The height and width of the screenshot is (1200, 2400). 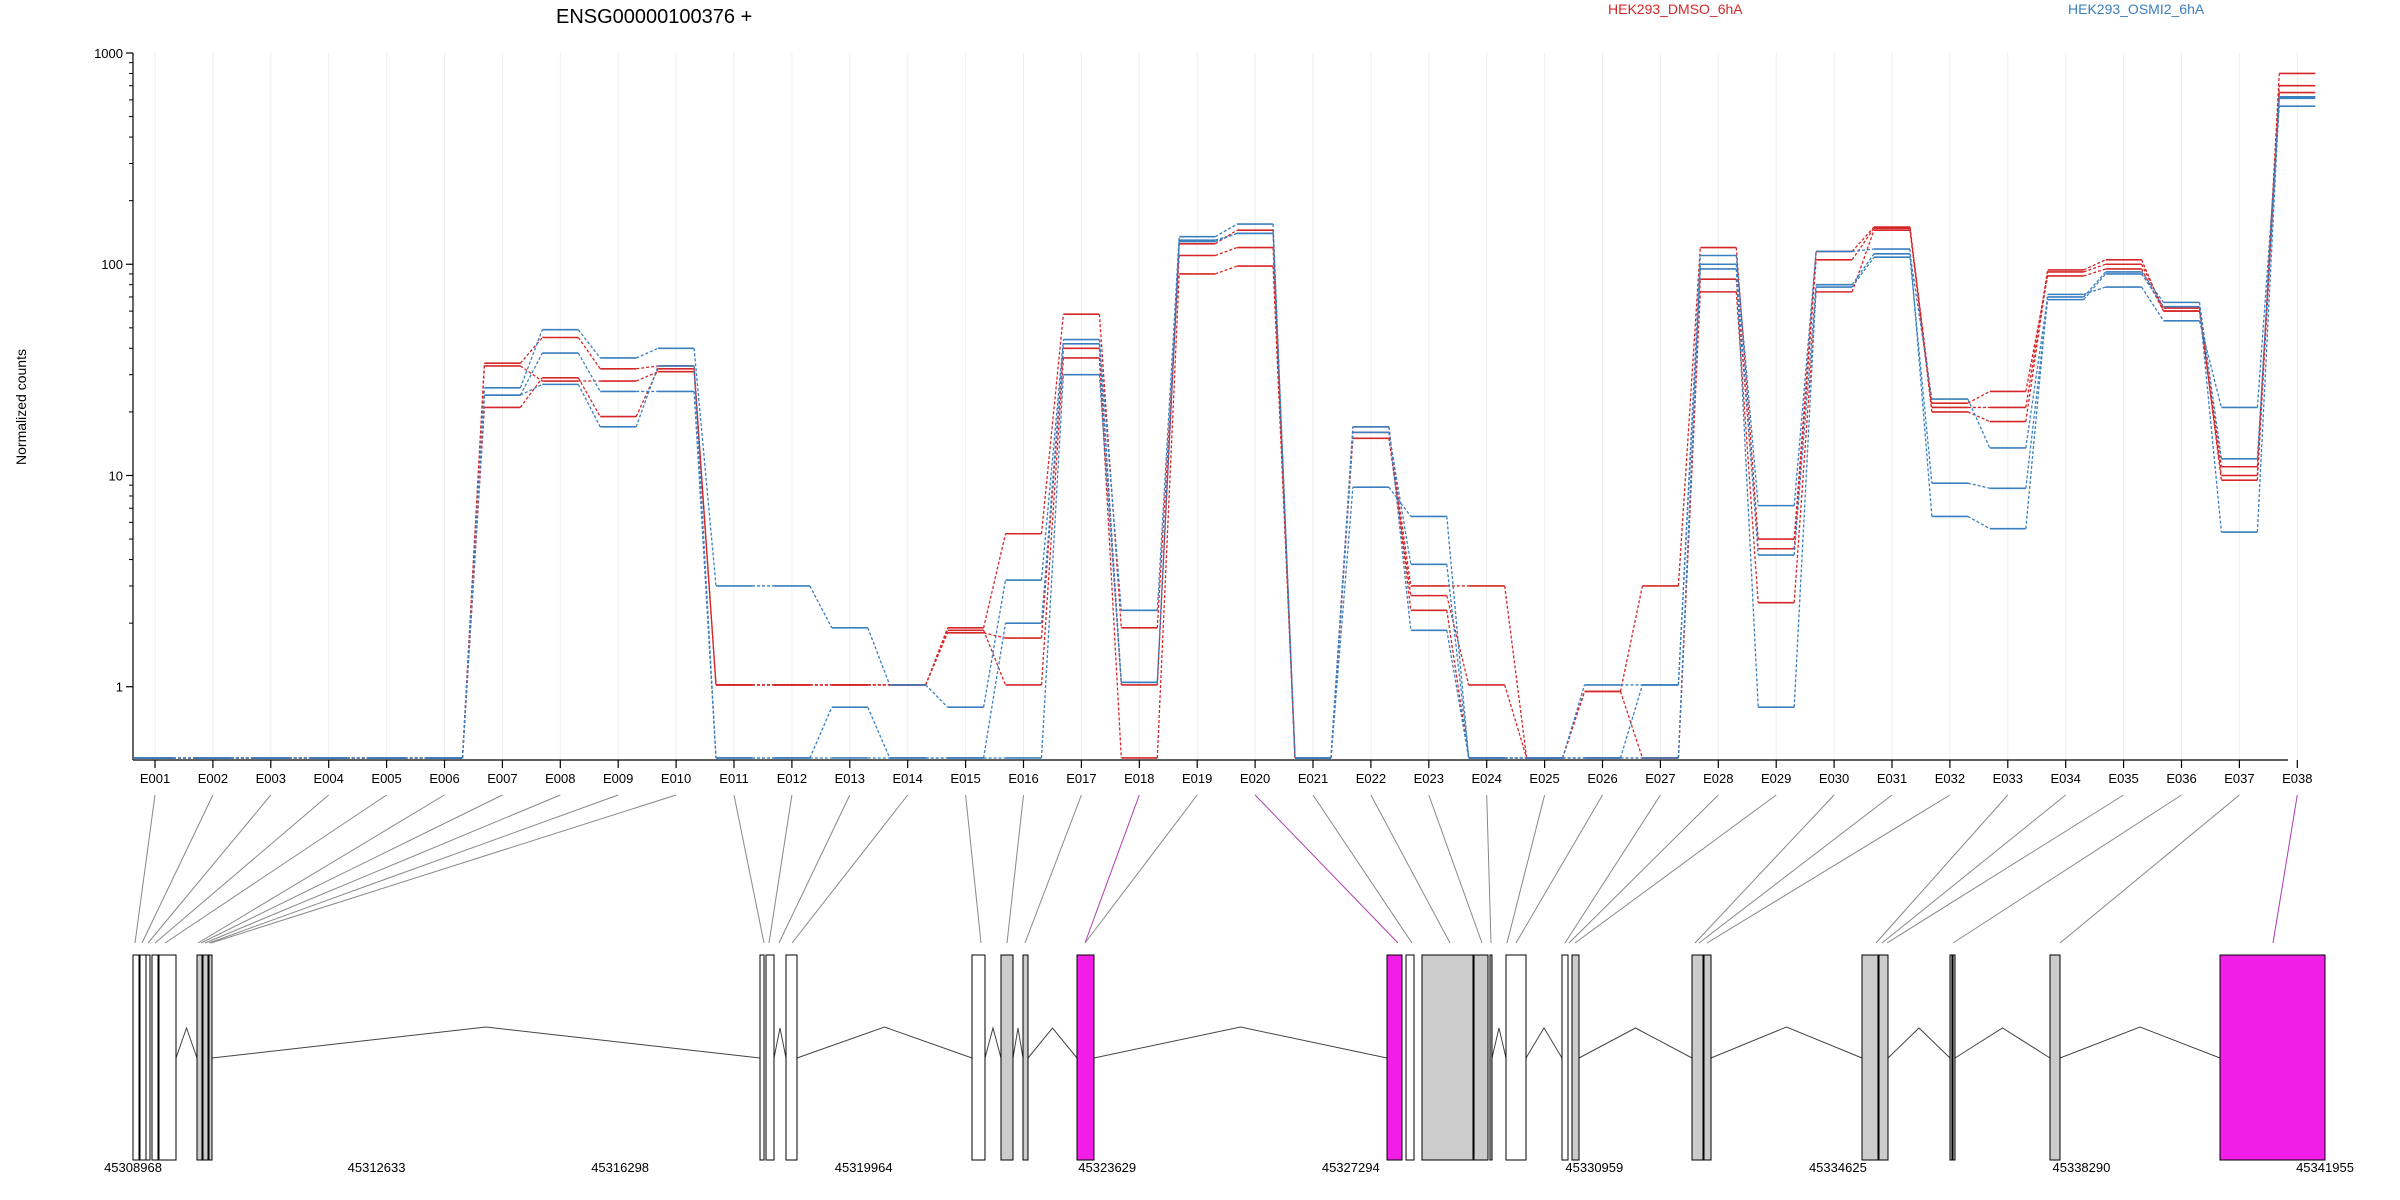 What do you see at coordinates (1429, 778) in the screenshot?
I see `exon-tick-label: E023` at bounding box center [1429, 778].